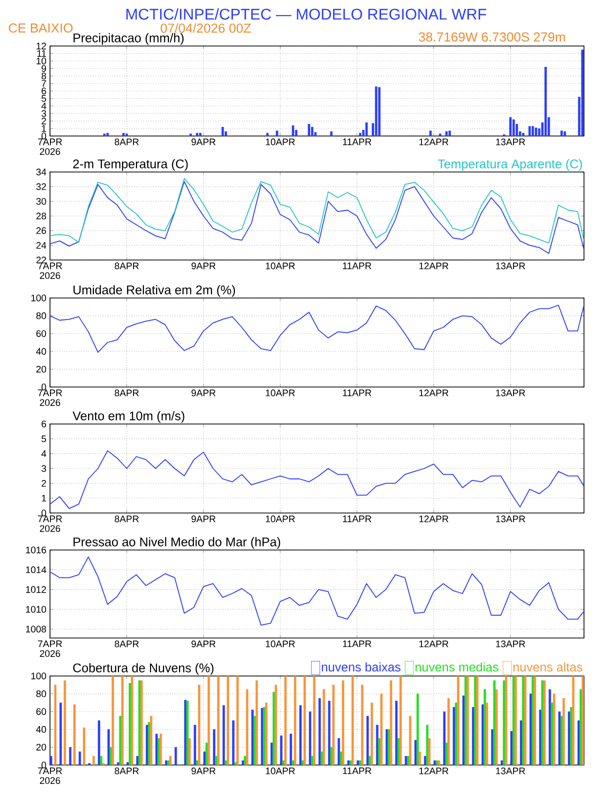 This screenshot has height=792, width=612. What do you see at coordinates (43, 453) in the screenshot?
I see `y-tick-label: 4` at bounding box center [43, 453].